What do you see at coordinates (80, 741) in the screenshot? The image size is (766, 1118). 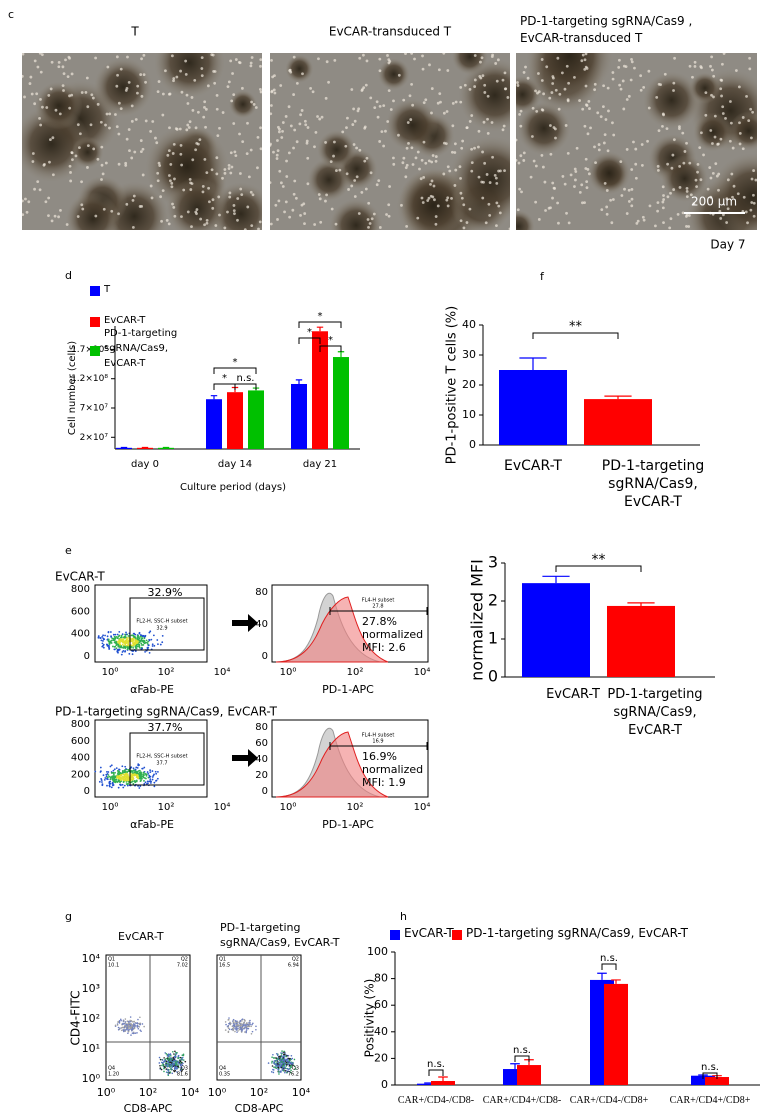 I see `y-tick-label: 600` at bounding box center [80, 741].